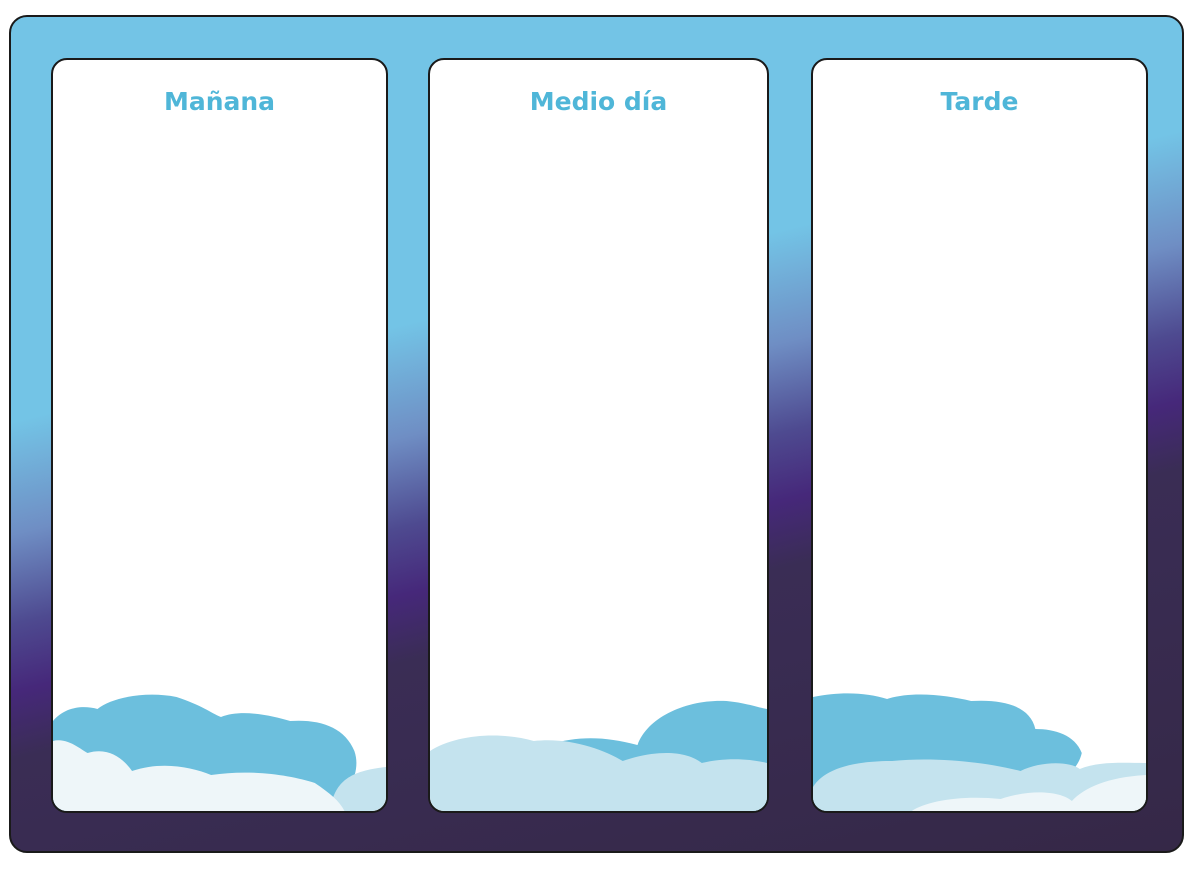 The image size is (1200, 872). What do you see at coordinates (219, 101) in the screenshot?
I see `panel-title-manana: Mañana` at bounding box center [219, 101].